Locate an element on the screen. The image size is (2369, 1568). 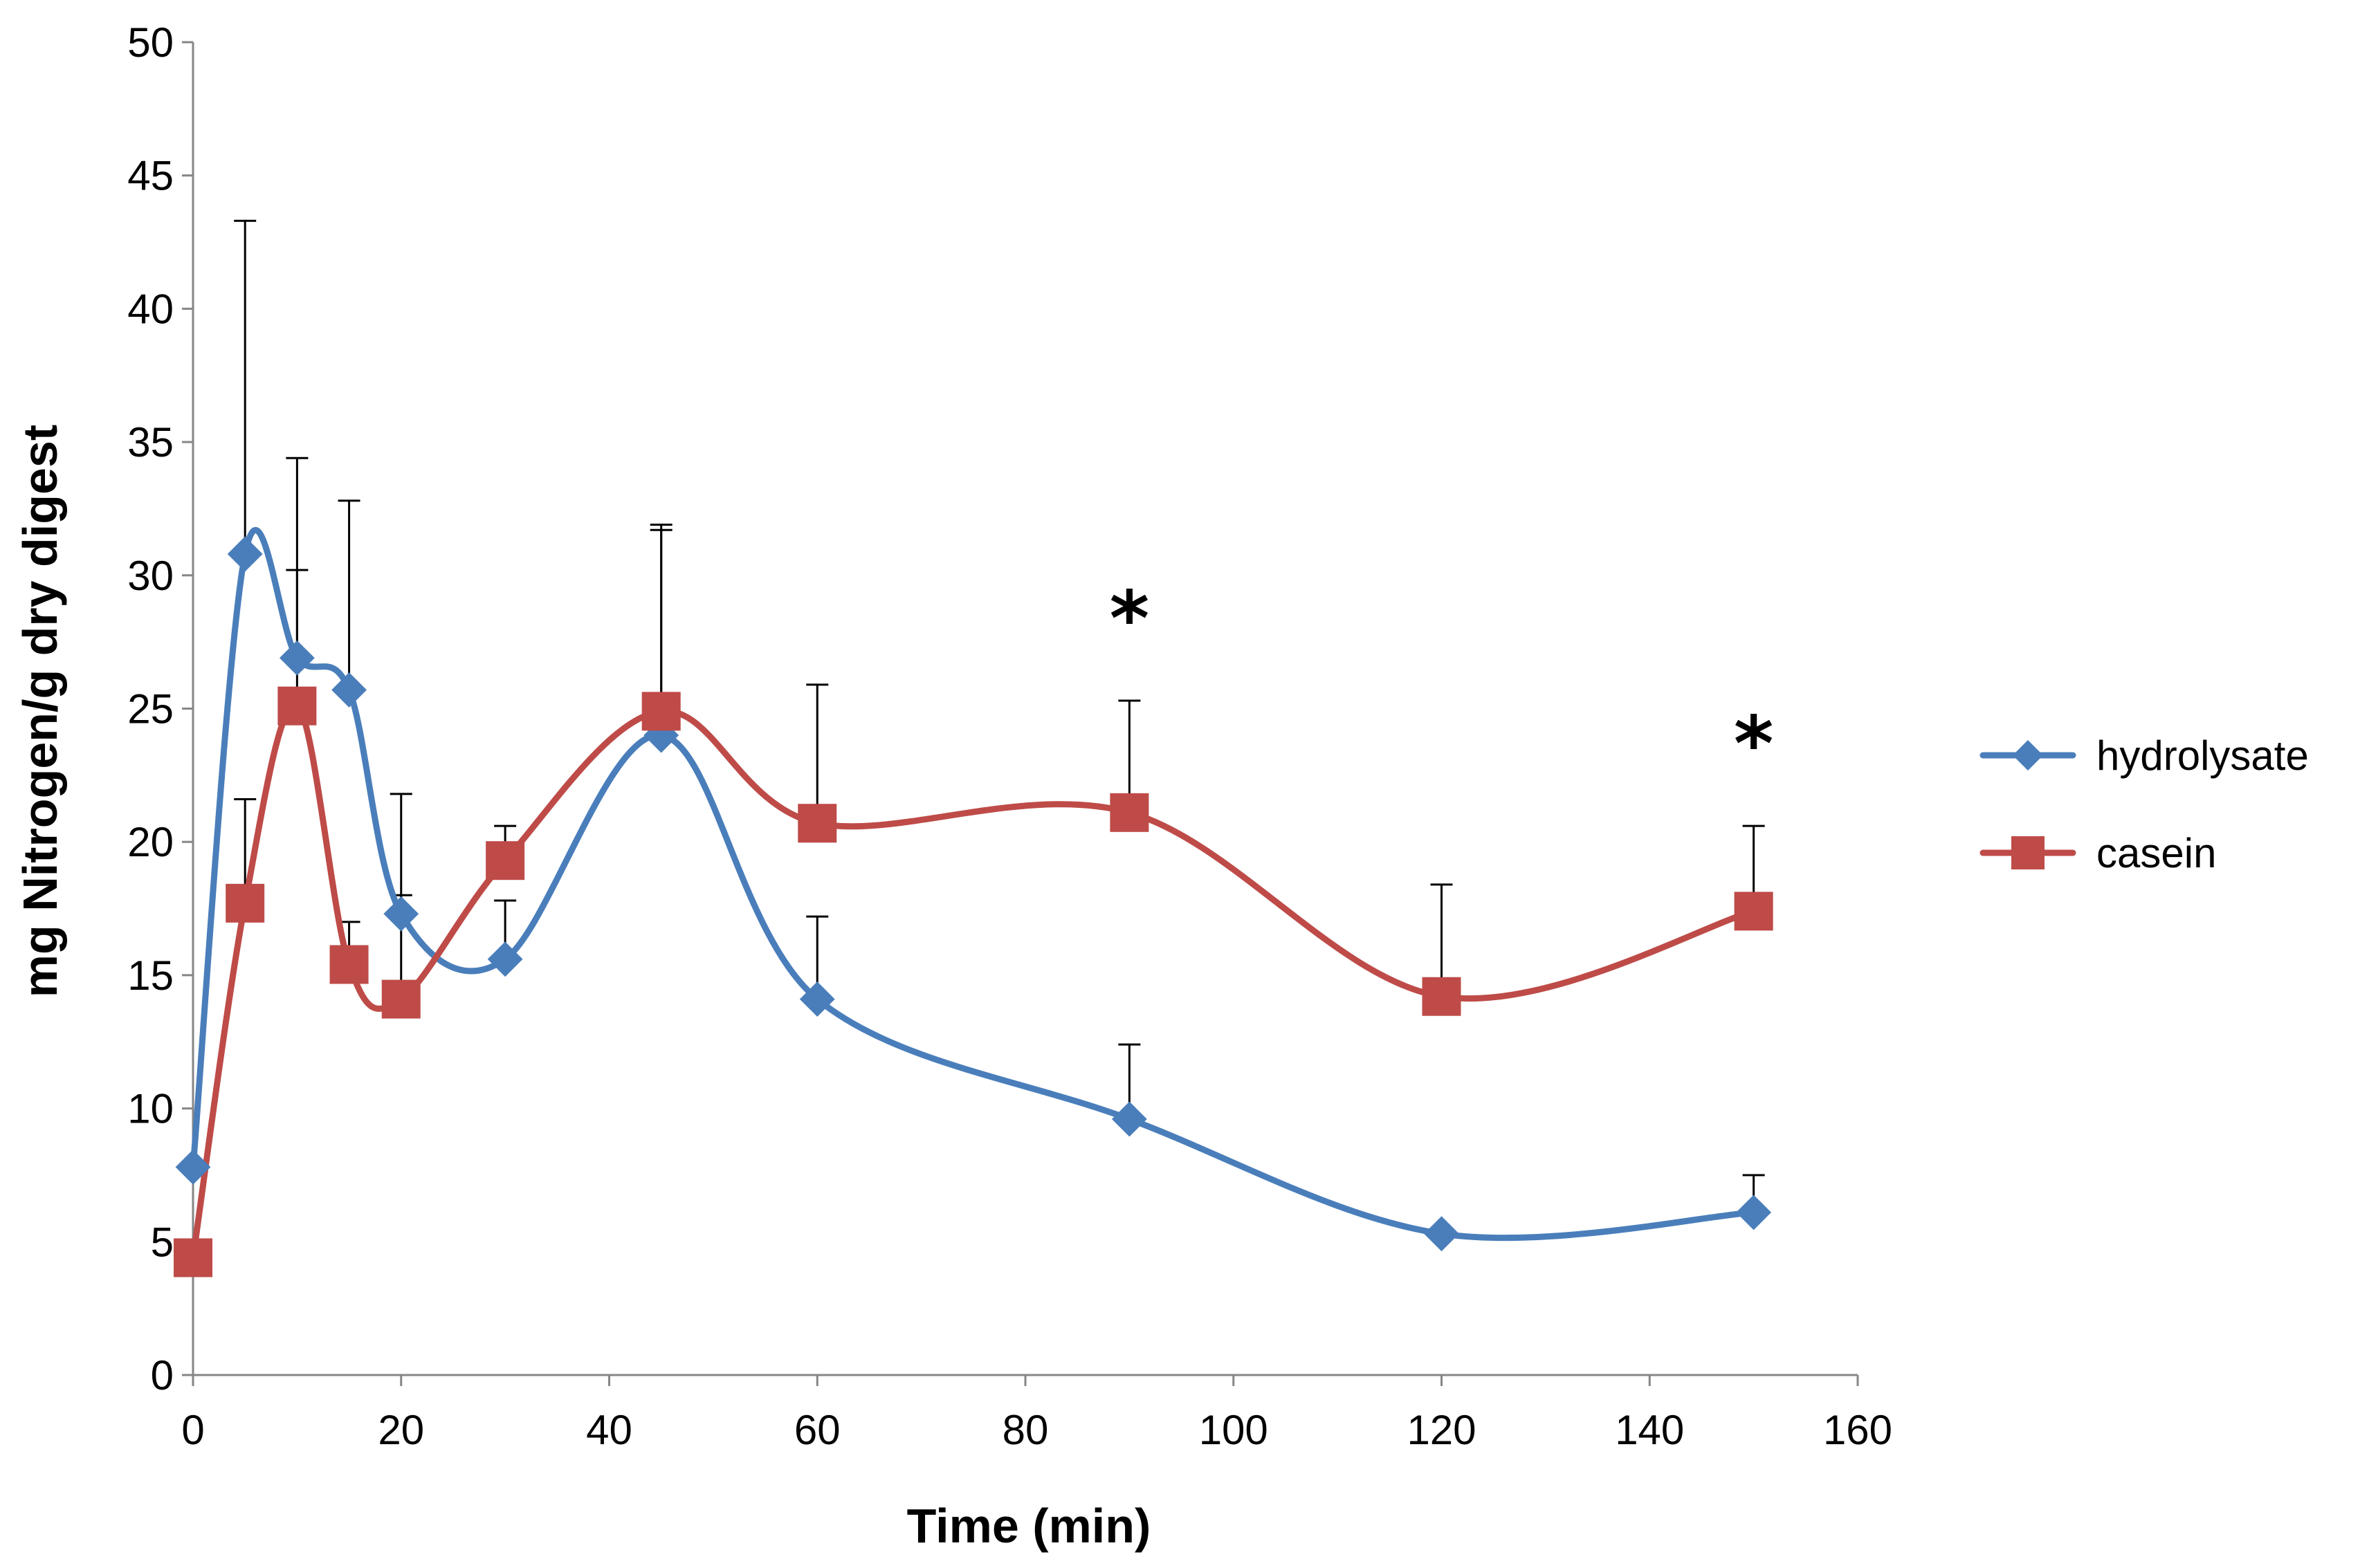
y-tick-label: 50 is located at coordinates (150, 42).